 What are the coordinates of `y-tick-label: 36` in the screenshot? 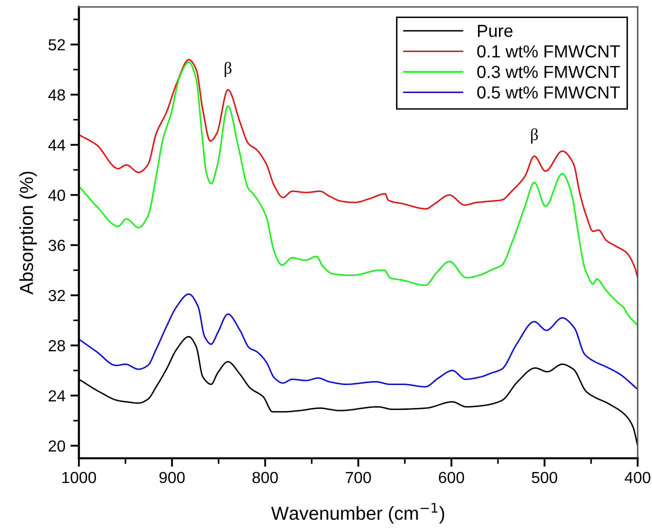 It's located at (56, 246).